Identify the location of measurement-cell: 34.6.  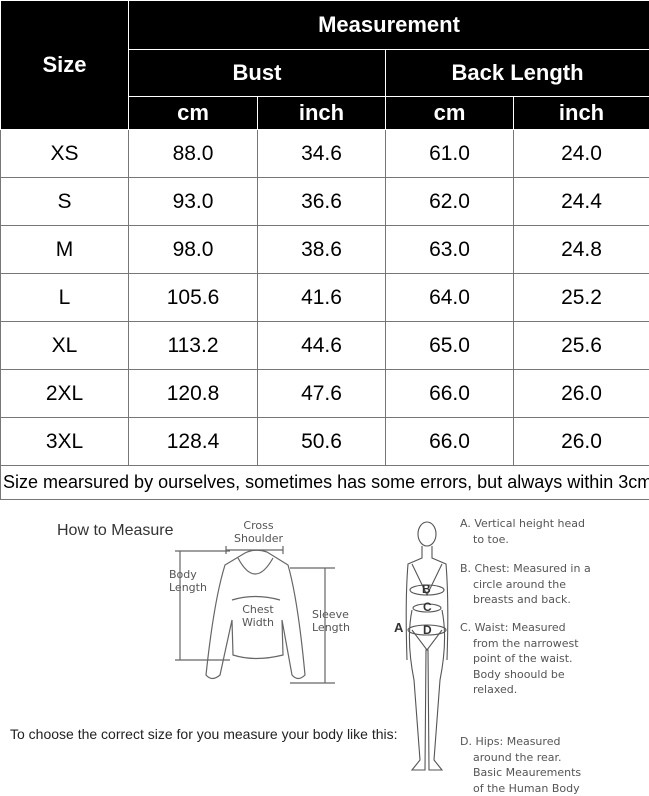
(322, 154).